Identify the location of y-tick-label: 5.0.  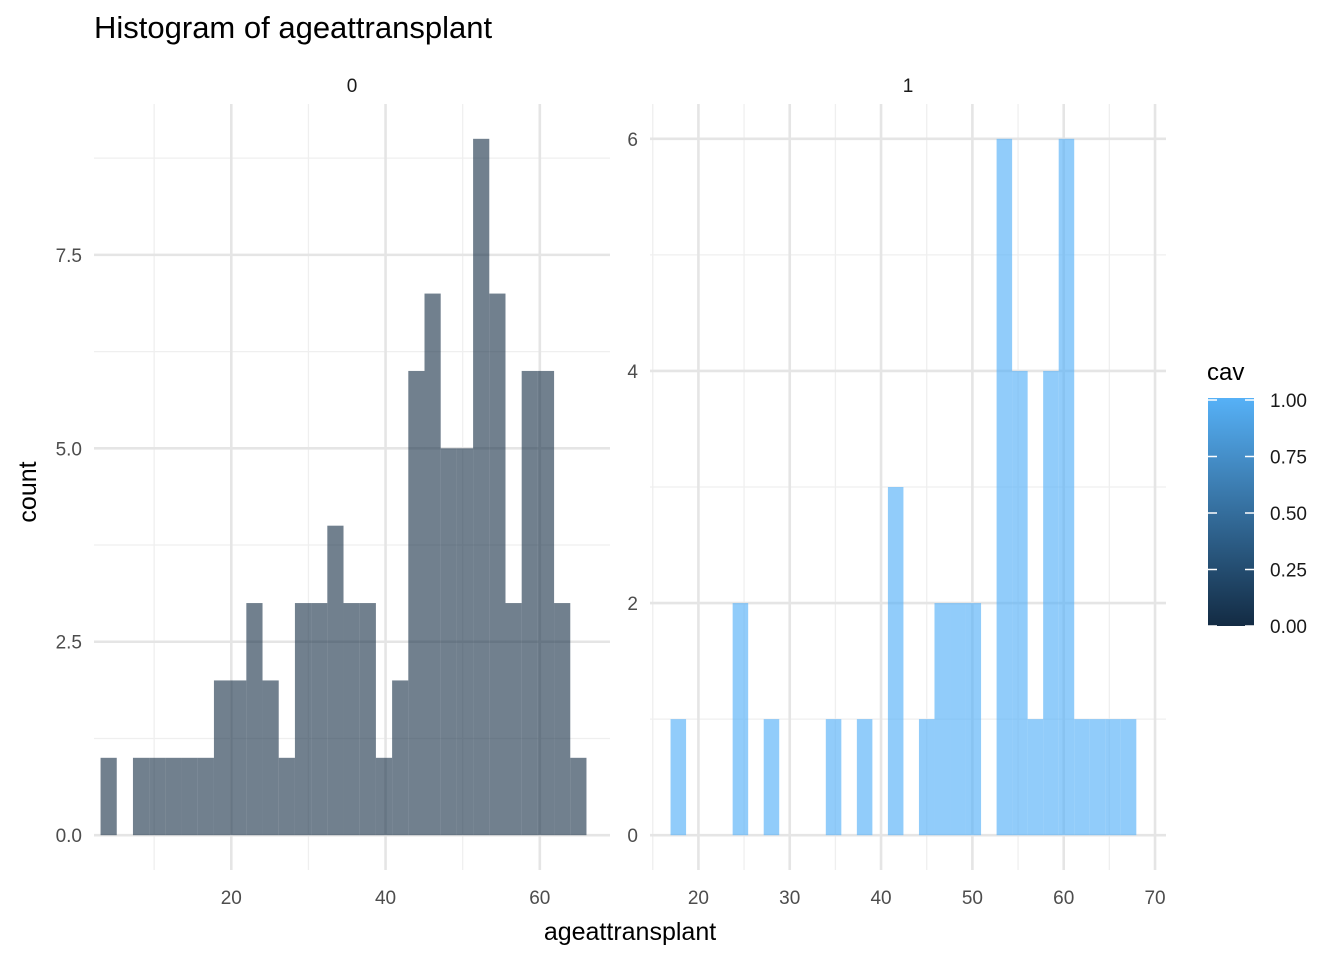
(69, 449).